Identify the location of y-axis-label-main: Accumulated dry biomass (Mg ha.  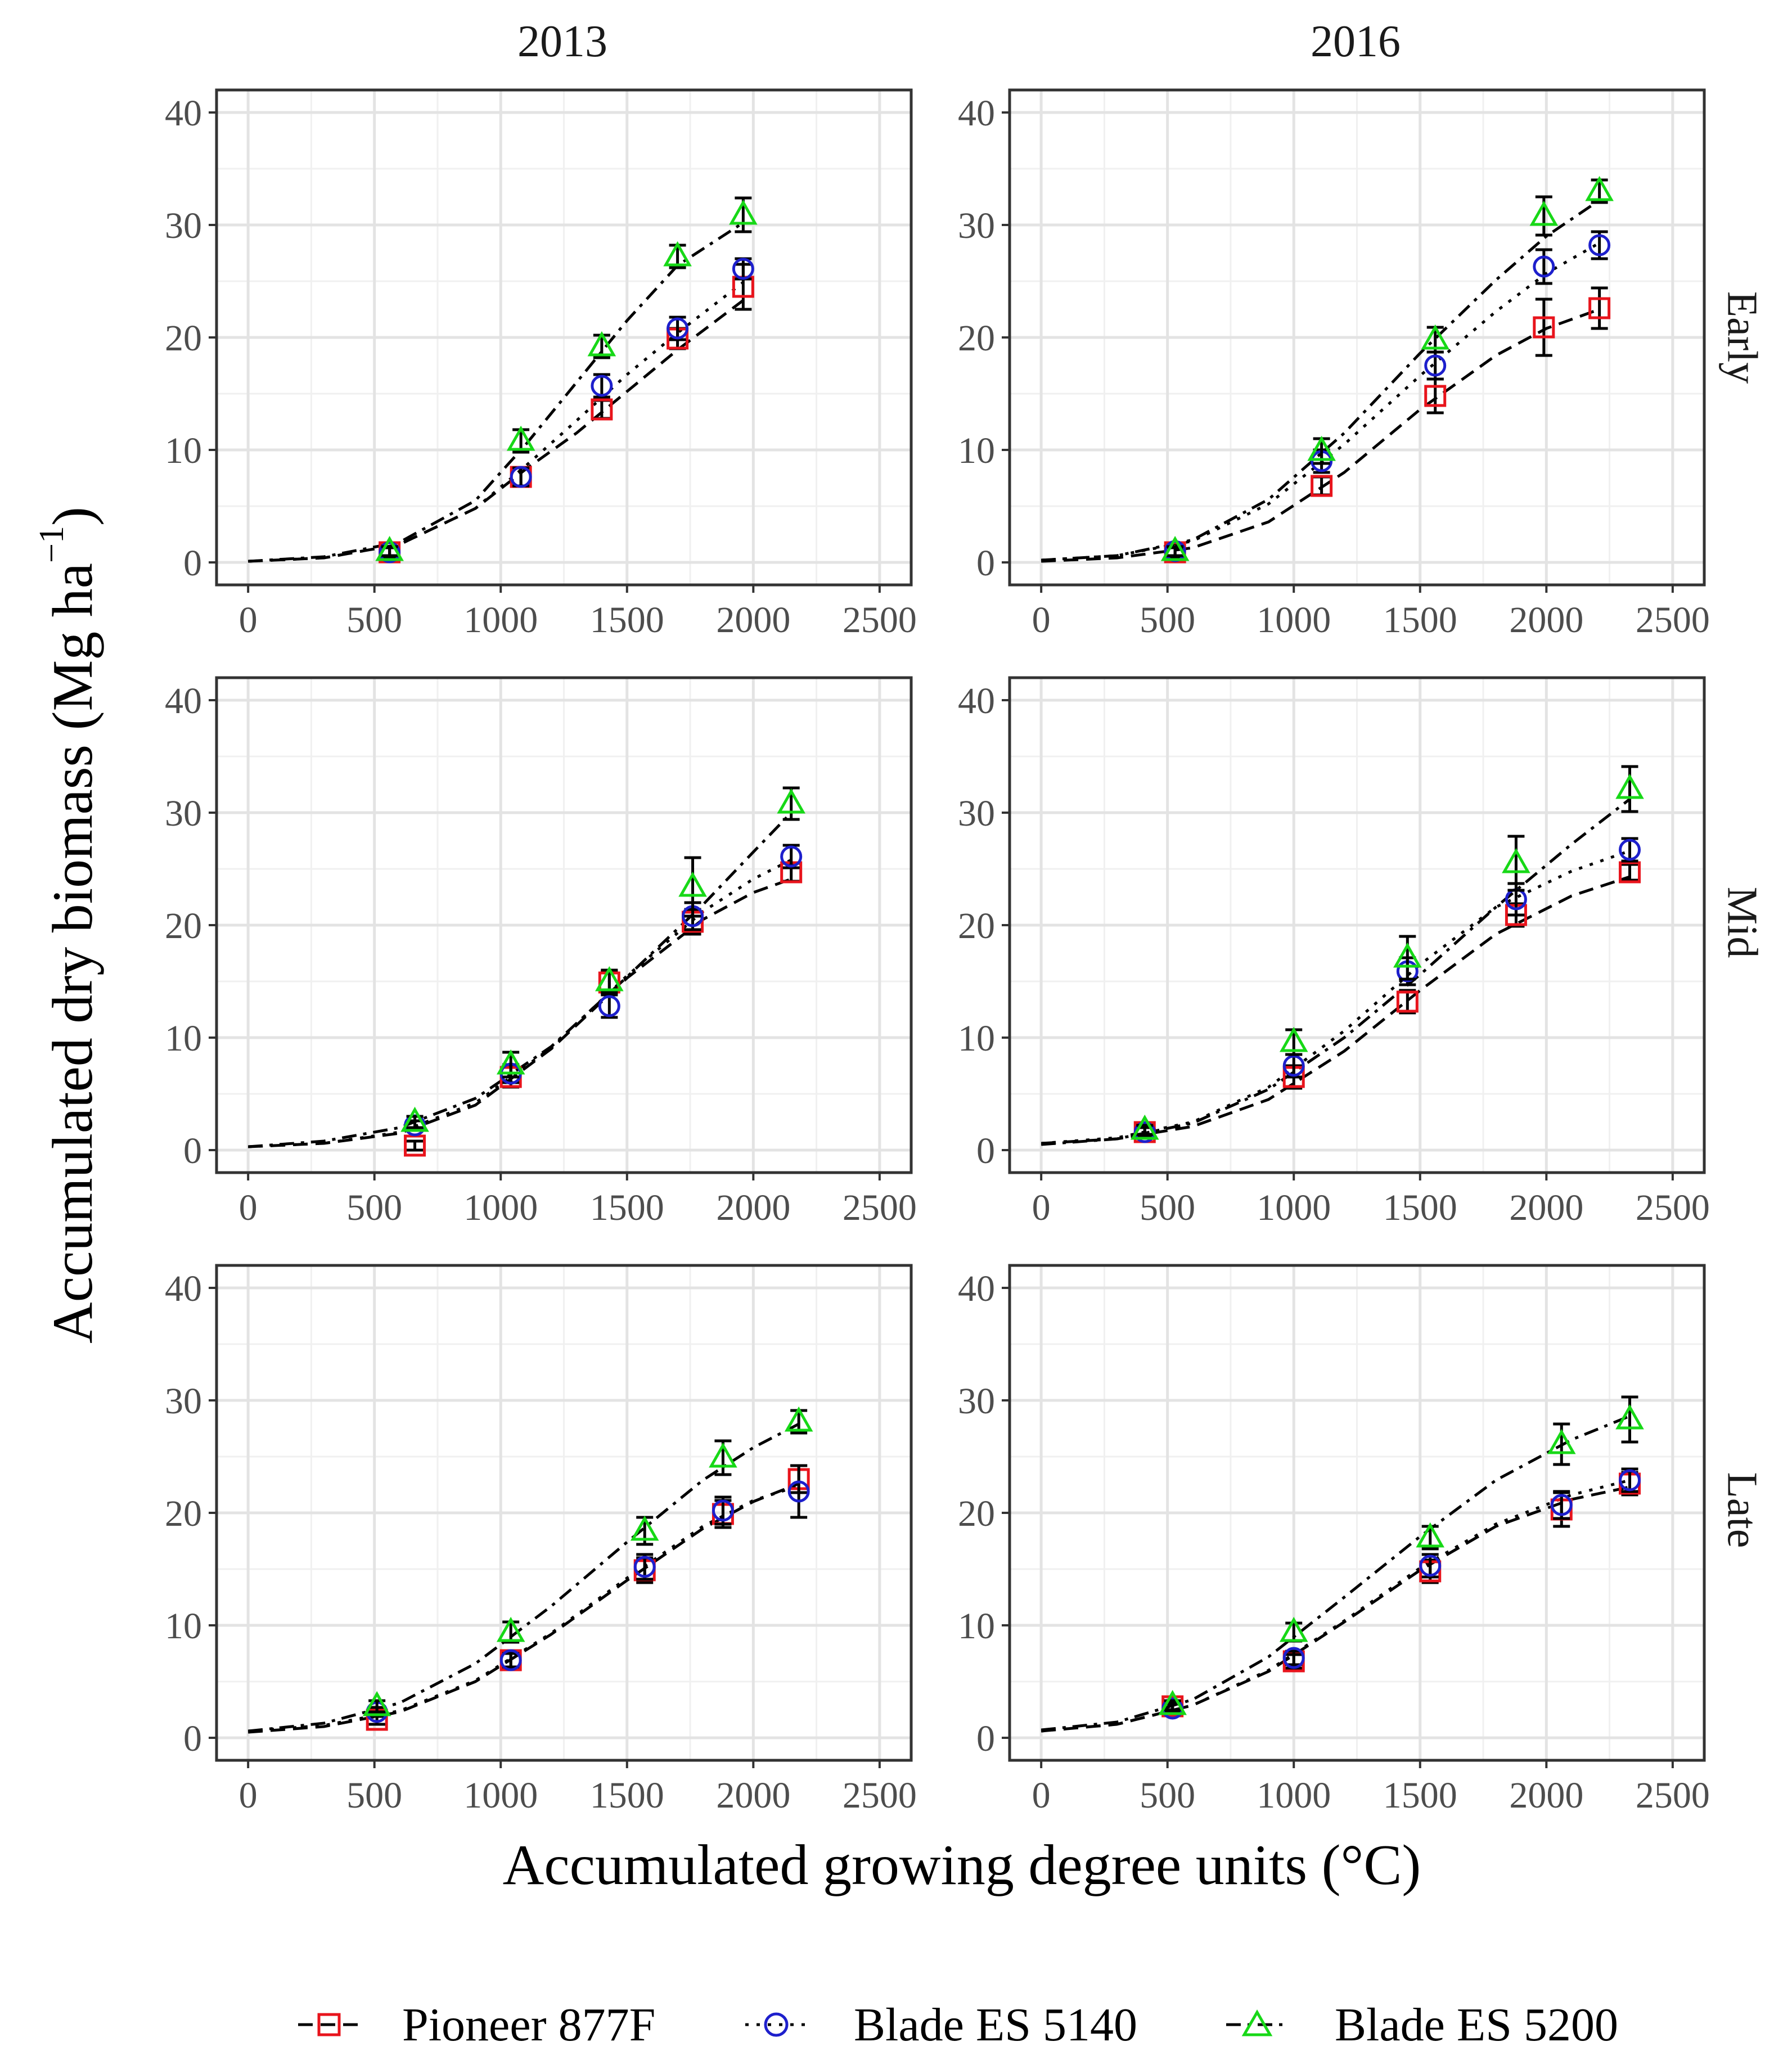
(73, 953).